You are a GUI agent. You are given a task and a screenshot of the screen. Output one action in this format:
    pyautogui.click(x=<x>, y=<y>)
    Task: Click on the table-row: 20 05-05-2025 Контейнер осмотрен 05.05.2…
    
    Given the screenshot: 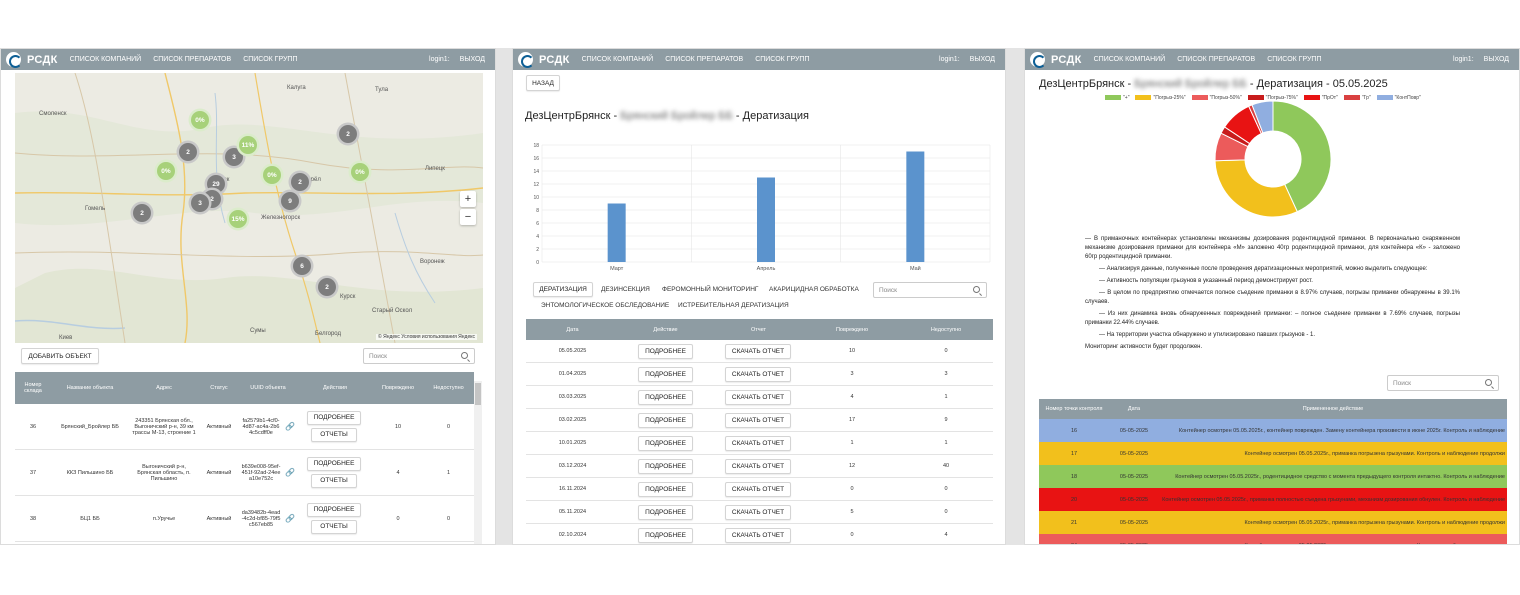 What is the action you would take?
    pyautogui.click(x=1273, y=499)
    